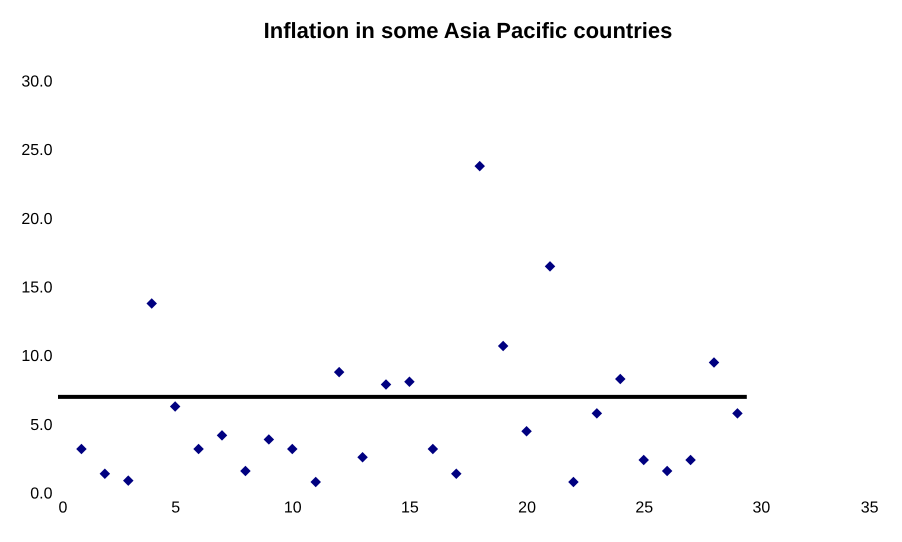 The height and width of the screenshot is (542, 902). I want to click on x-tick-label: 0, so click(63, 508).